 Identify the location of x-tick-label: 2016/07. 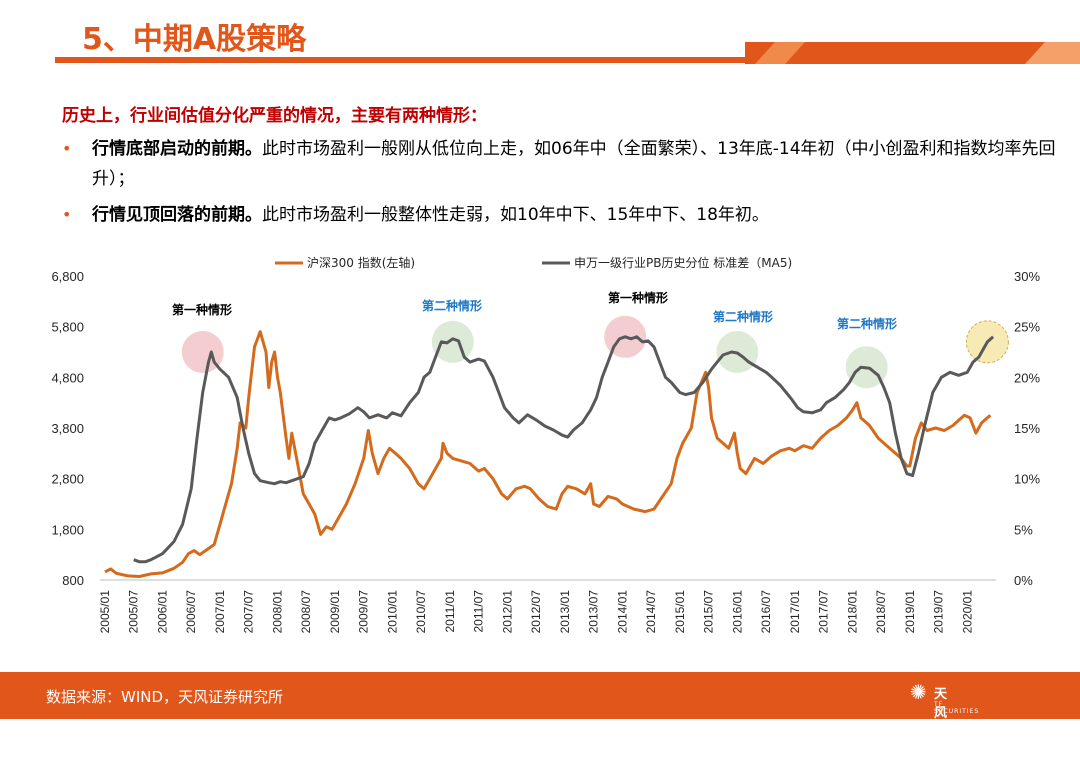
(766, 612).